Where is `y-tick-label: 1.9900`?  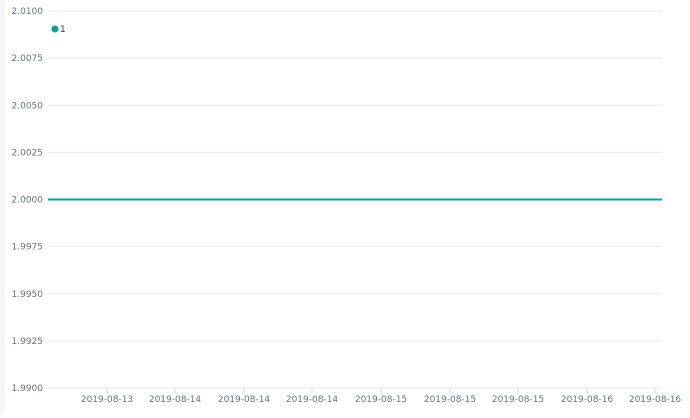
y-tick-label: 1.9900 is located at coordinates (28, 389).